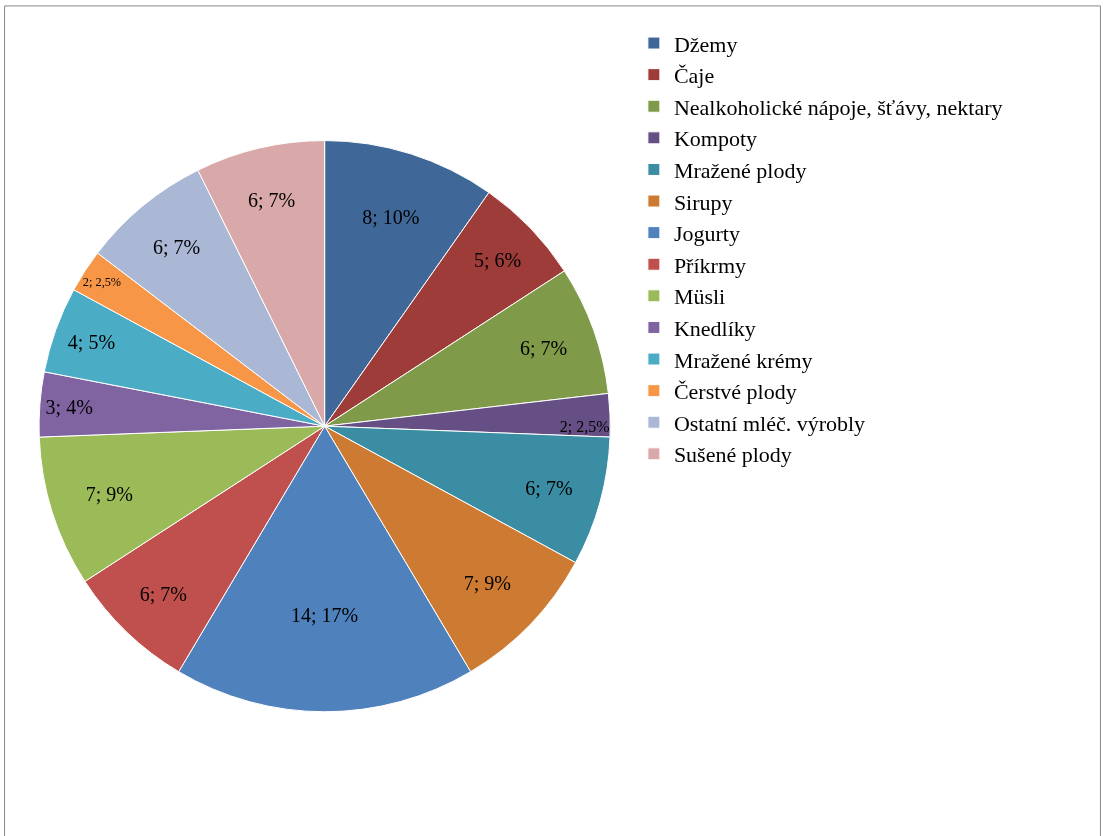 Image resolution: width=1105 pixels, height=836 pixels. I want to click on data-label: 3; 4%, so click(69, 406).